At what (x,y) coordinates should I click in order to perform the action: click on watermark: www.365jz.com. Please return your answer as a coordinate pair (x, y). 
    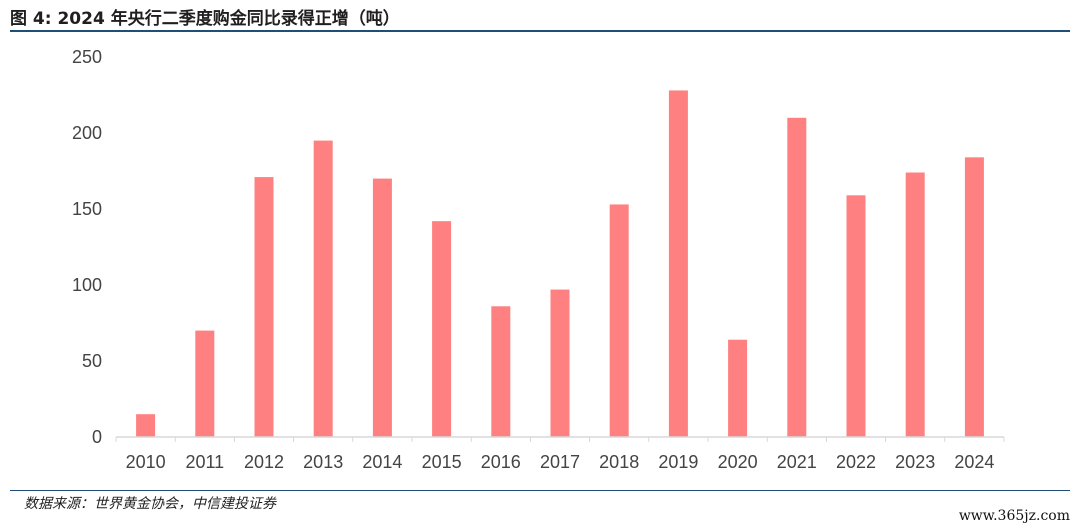
    Looking at the image, I should click on (1014, 516).